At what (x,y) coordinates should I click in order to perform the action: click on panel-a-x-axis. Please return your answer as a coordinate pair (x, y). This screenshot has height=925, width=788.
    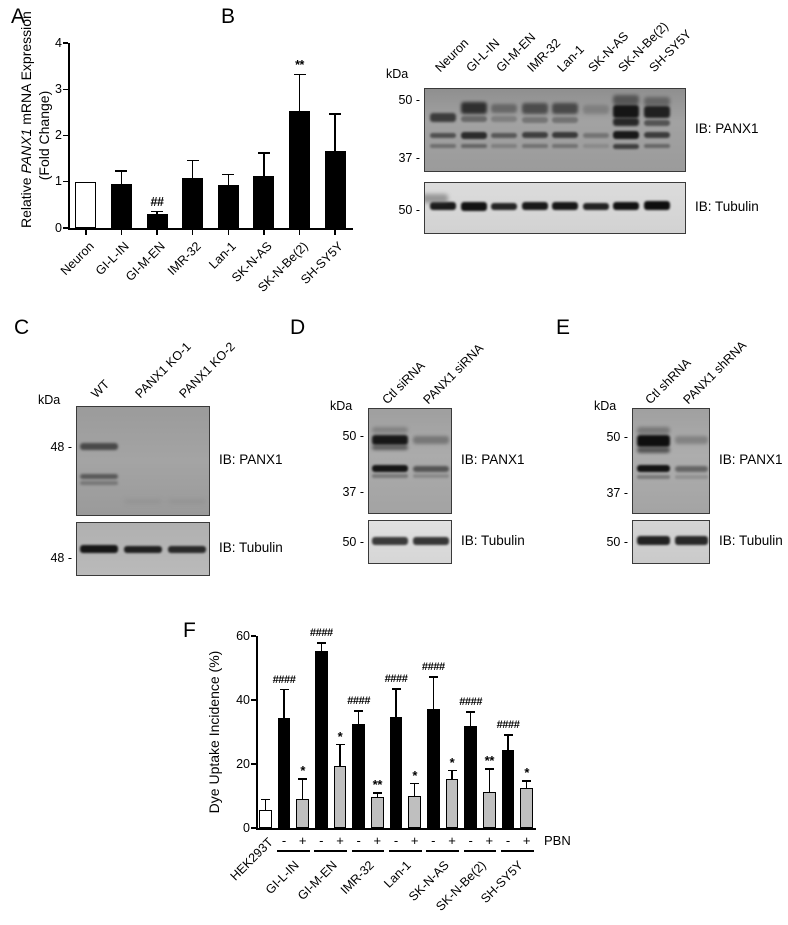
    Looking at the image, I should click on (210, 229).